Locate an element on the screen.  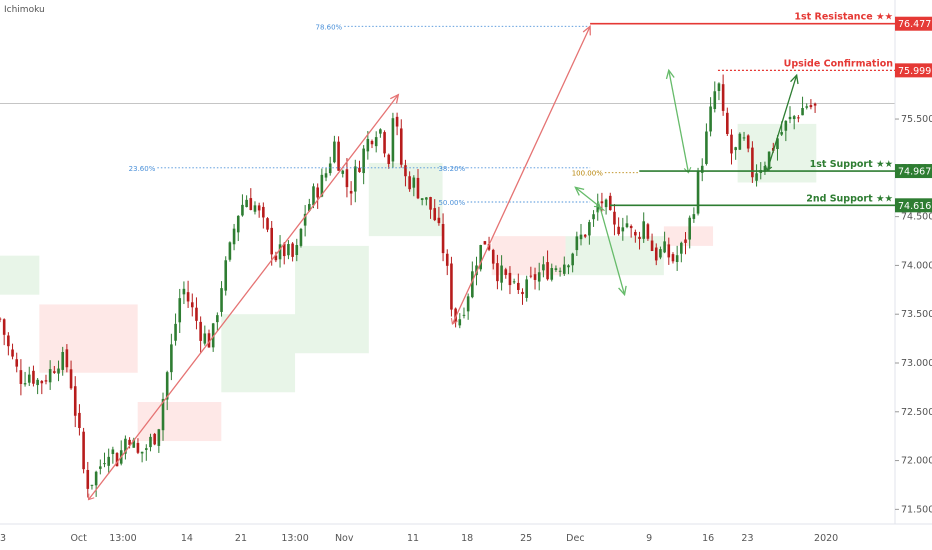
x-tick-label: 25 is located at coordinates (526, 538).